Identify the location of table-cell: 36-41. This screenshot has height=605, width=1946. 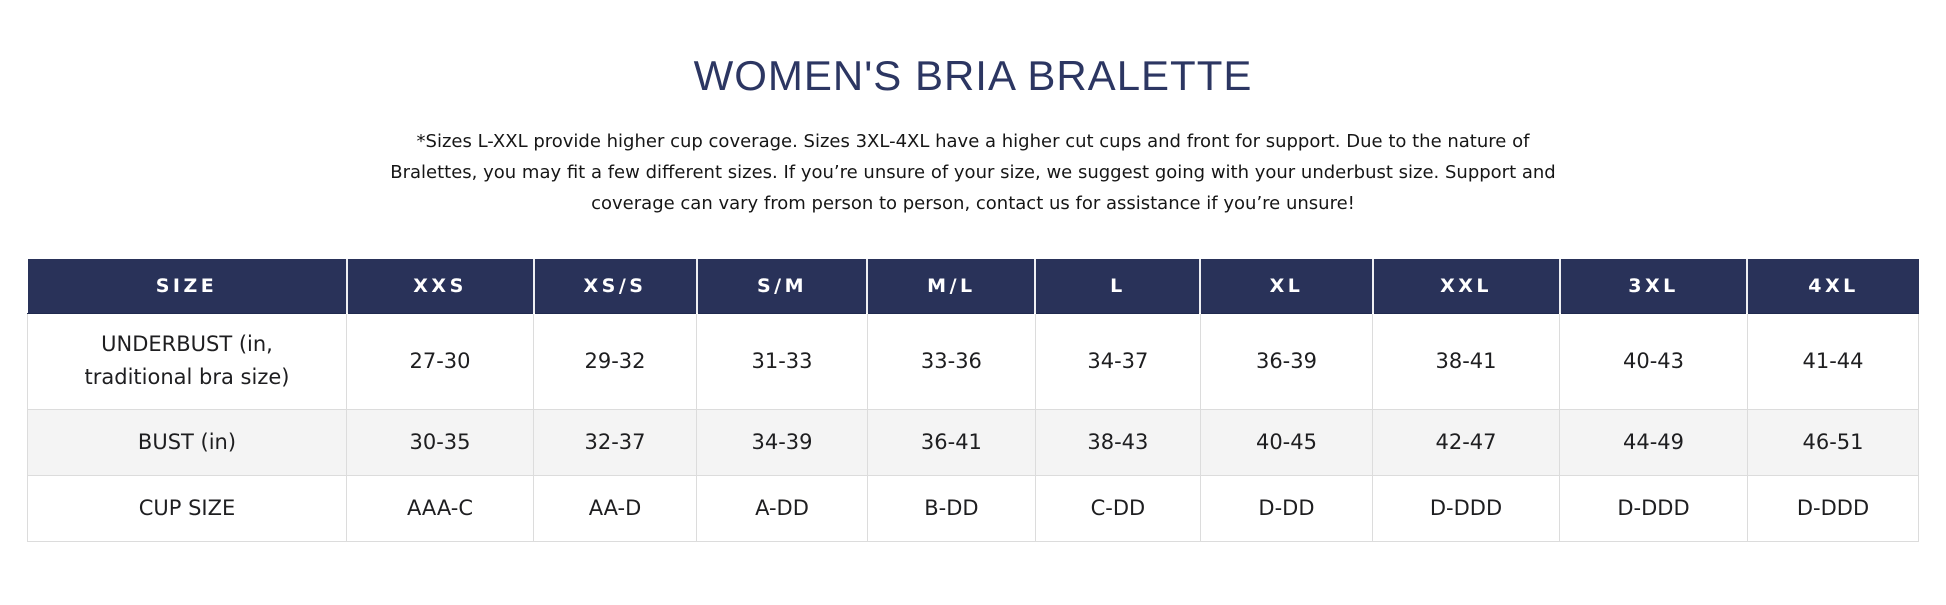
(951, 442).